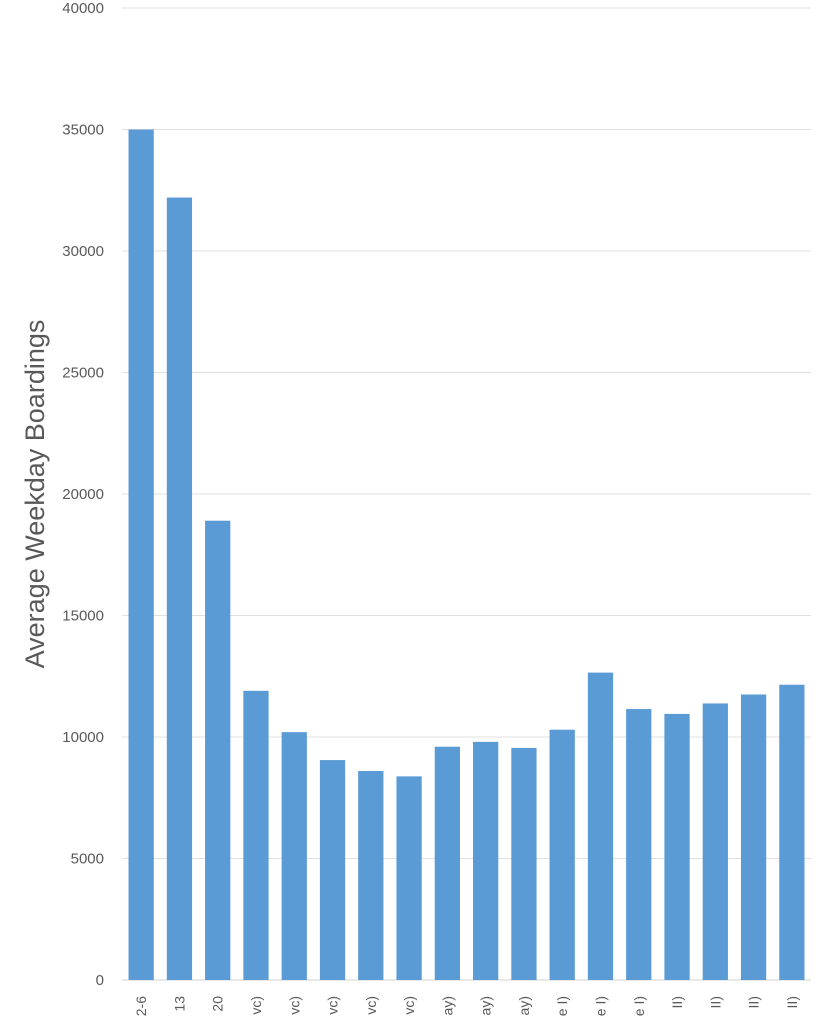  Describe the element at coordinates (100, 980) in the screenshot. I see `y-tick-label: 0` at that location.